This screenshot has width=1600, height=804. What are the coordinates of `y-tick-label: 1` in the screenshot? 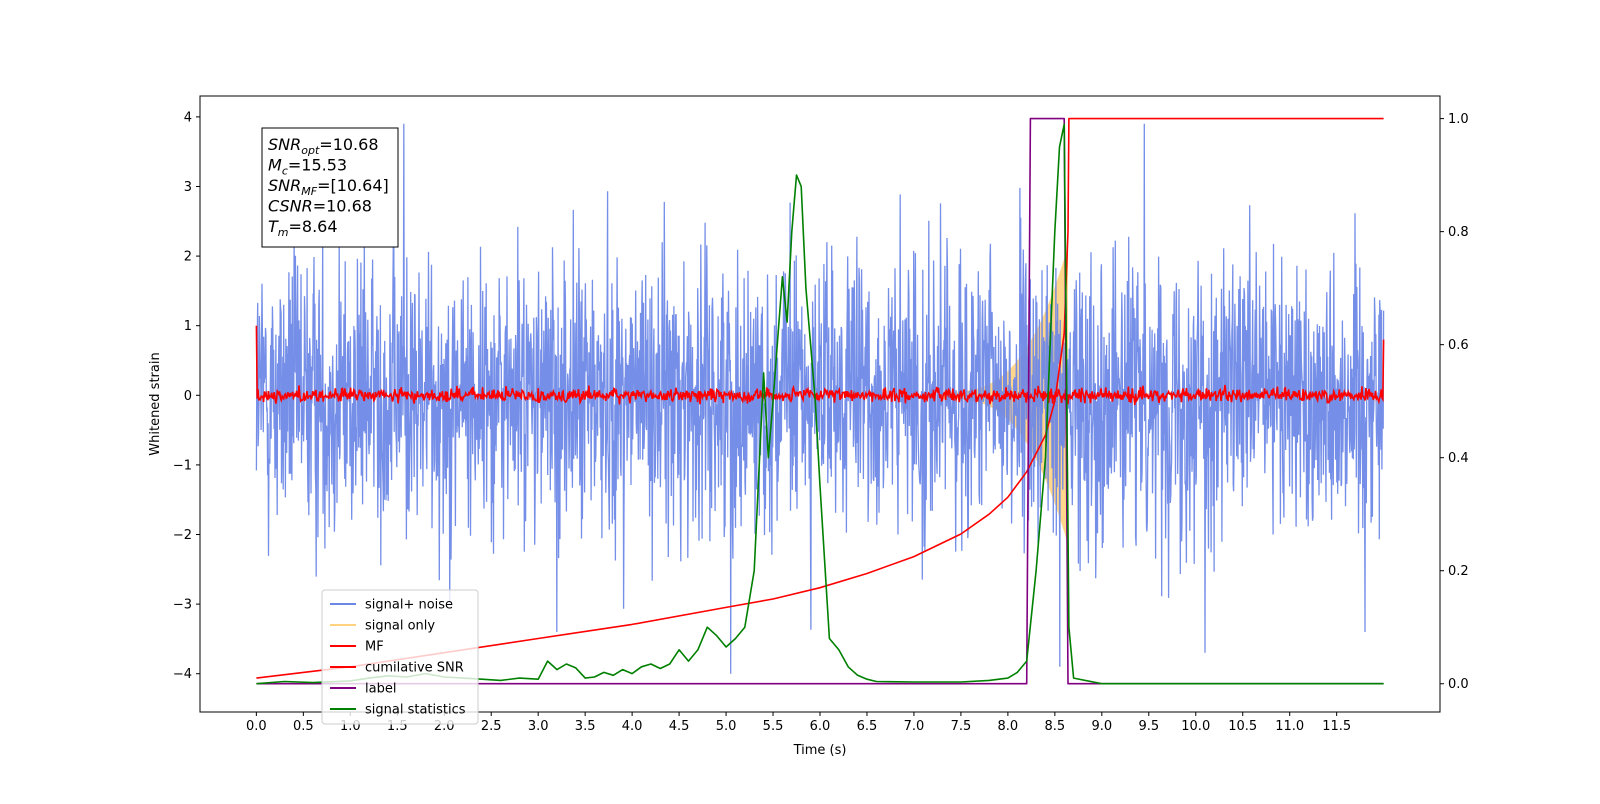 It's located at (188, 326).